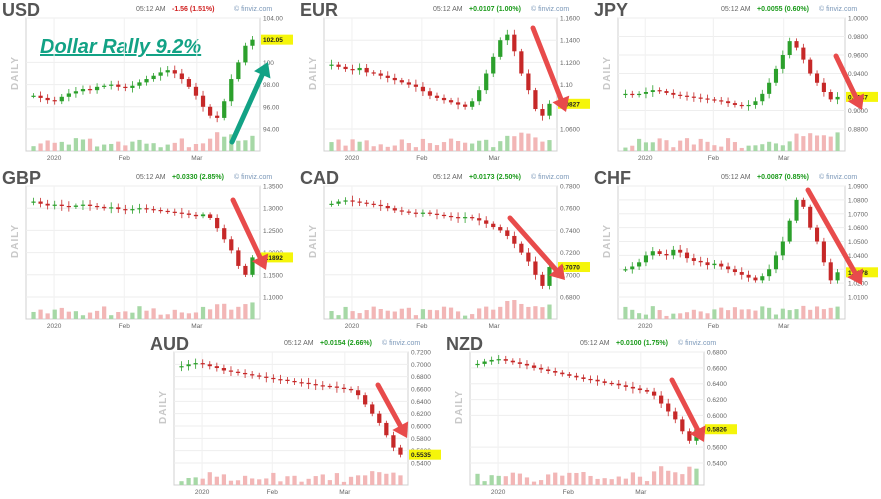 The height and width of the screenshot is (499, 881). I want to click on y-tick-label: 1.0200, so click(858, 284).